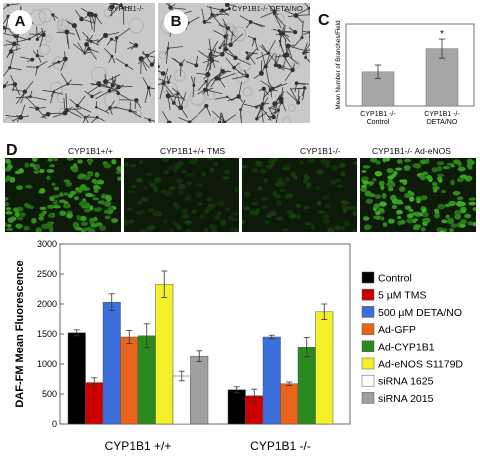 Image resolution: width=480 pixels, height=464 pixels. Describe the element at coordinates (368, 277) in the screenshot. I see `legend-swatch` at that location.